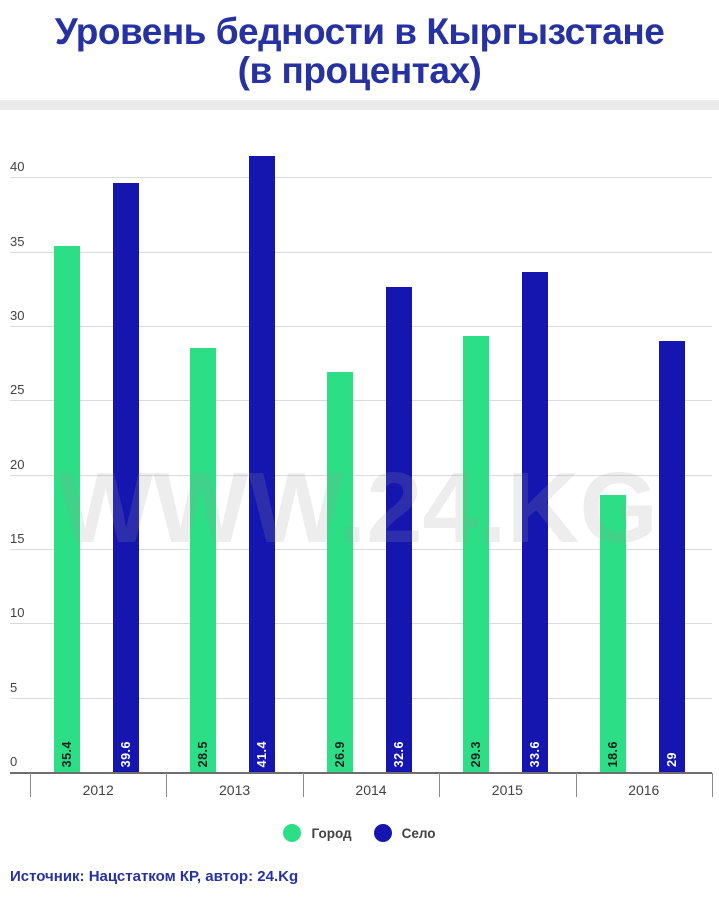 The image size is (719, 916). What do you see at coordinates (398, 529) in the screenshot?
I see `bar-село-2014: 32.6` at bounding box center [398, 529].